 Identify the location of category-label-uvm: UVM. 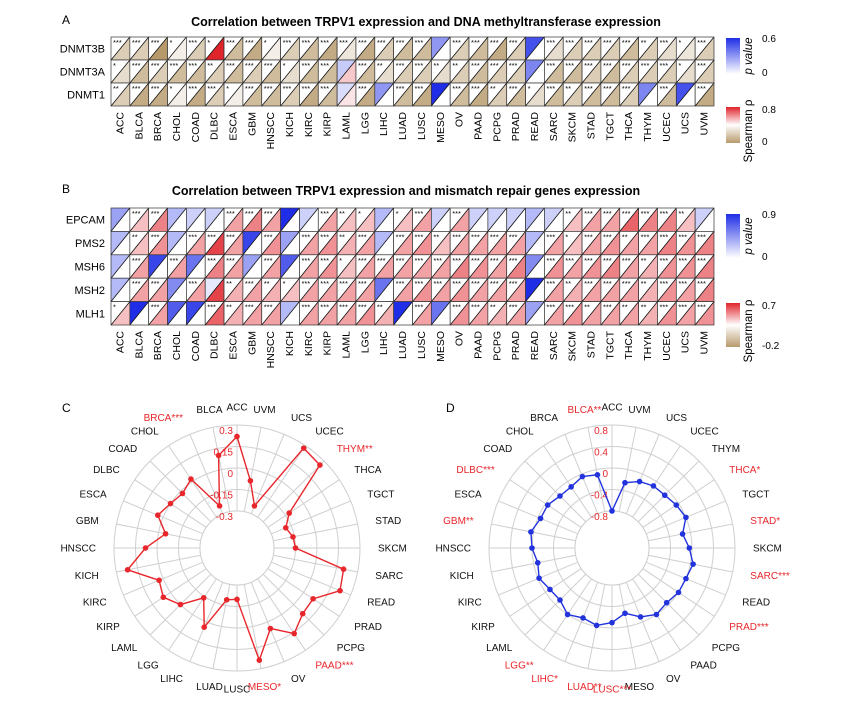
(264, 410).